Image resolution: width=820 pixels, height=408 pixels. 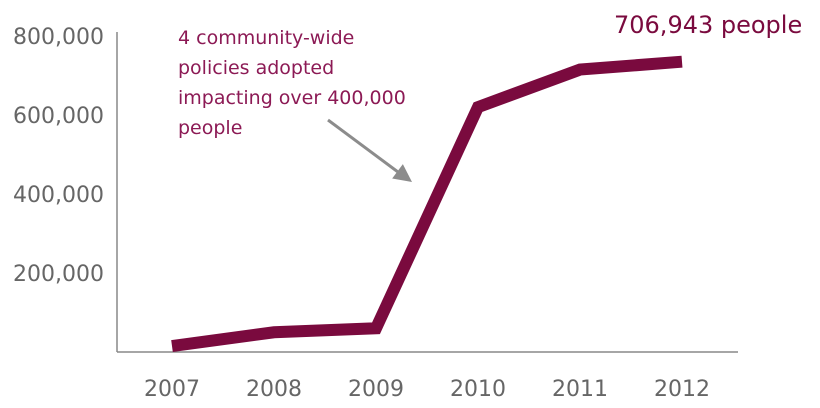 I want to click on x-tick-label: 2007, so click(x=172, y=389).